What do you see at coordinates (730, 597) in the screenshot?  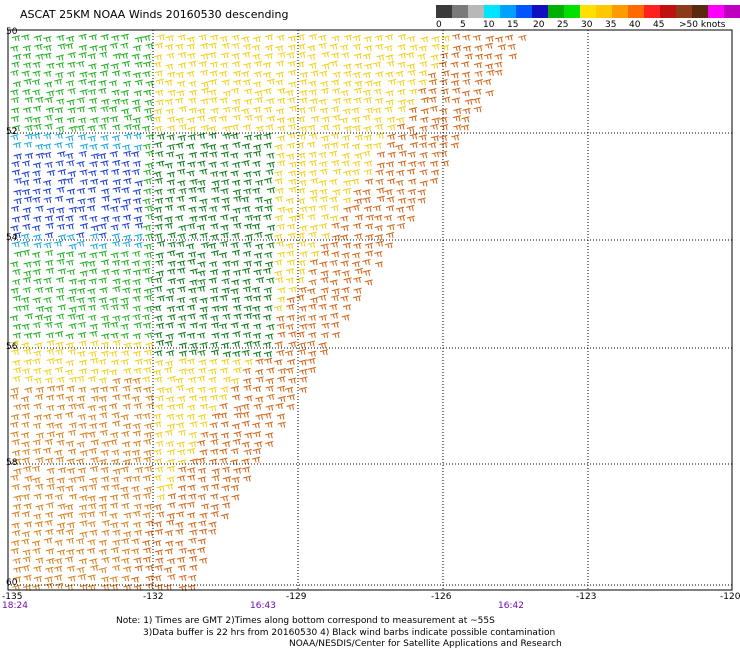 I see `lon-label--120: -120` at bounding box center [730, 597].